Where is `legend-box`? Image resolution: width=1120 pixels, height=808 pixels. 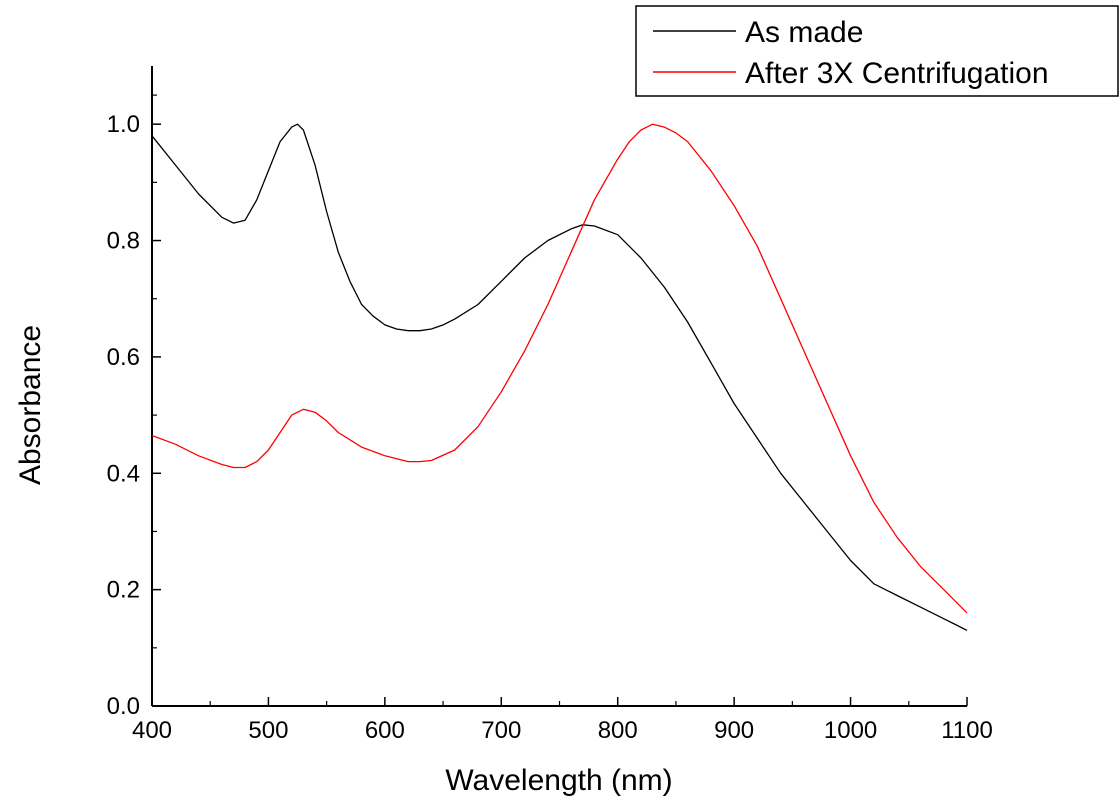
legend-box is located at coordinates (877, 51).